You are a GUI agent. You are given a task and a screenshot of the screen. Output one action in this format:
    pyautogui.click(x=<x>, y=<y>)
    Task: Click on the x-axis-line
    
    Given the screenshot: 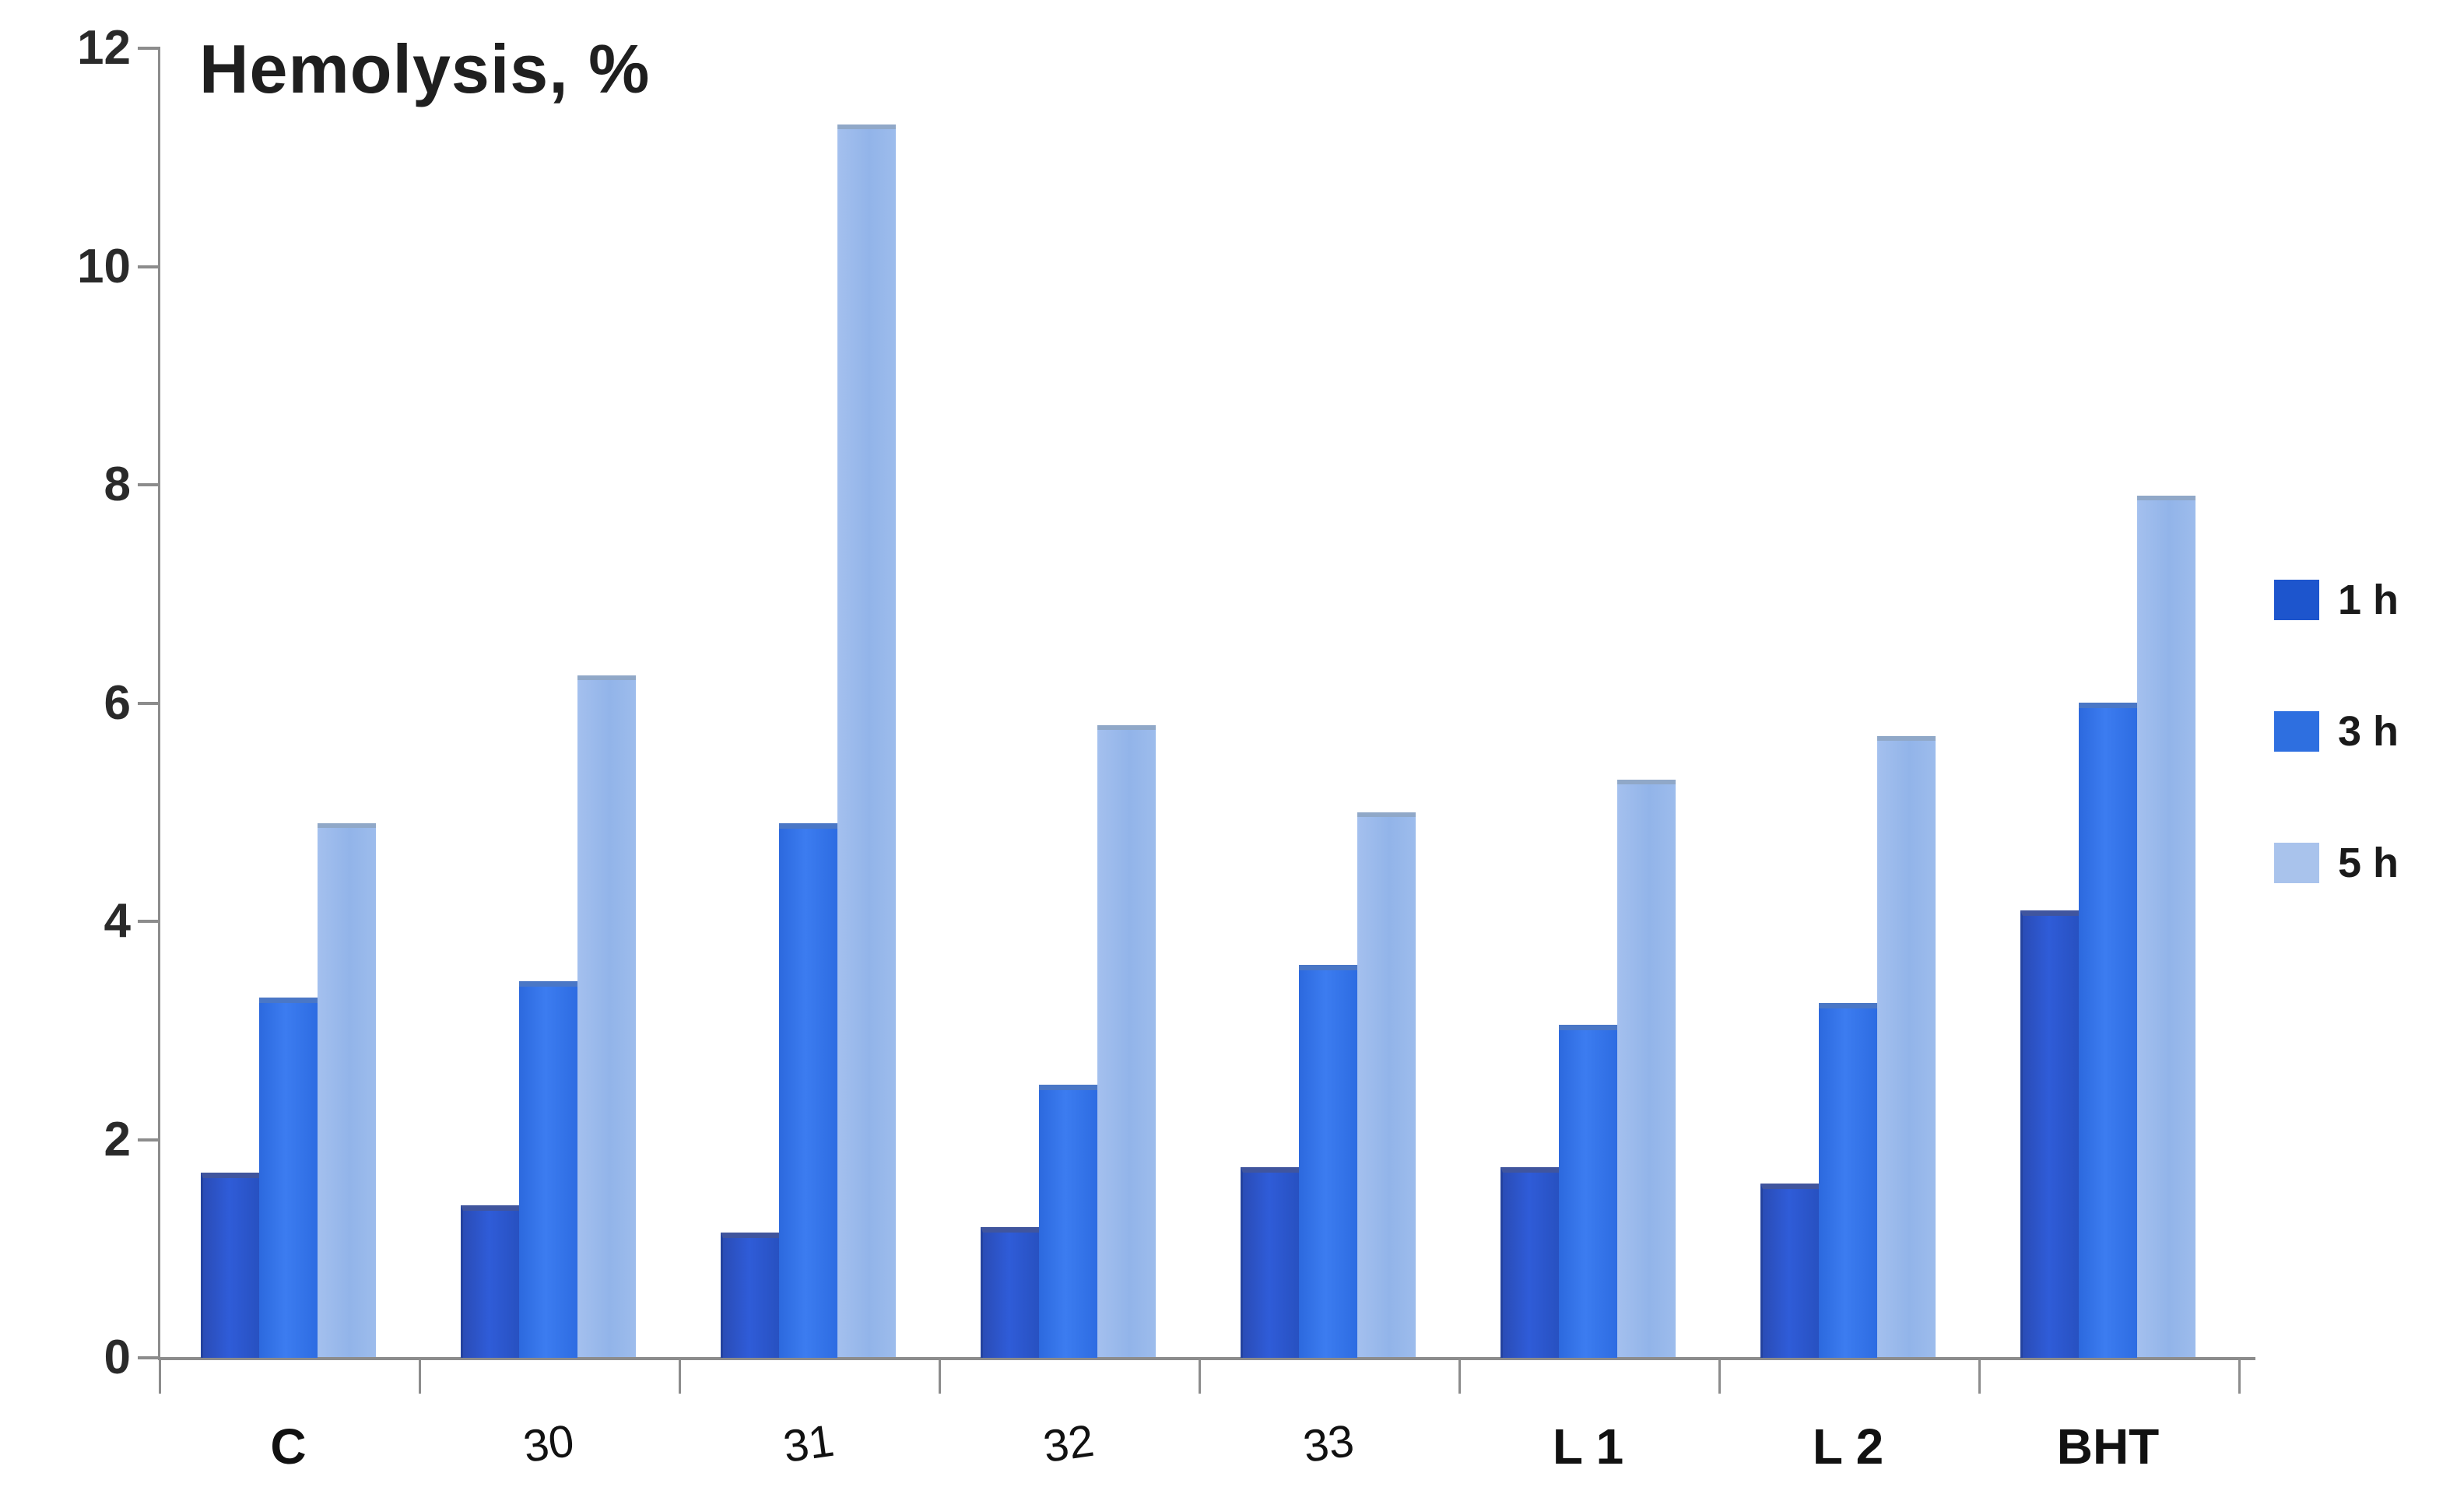 What is the action you would take?
    pyautogui.click(x=1206, y=1358)
    